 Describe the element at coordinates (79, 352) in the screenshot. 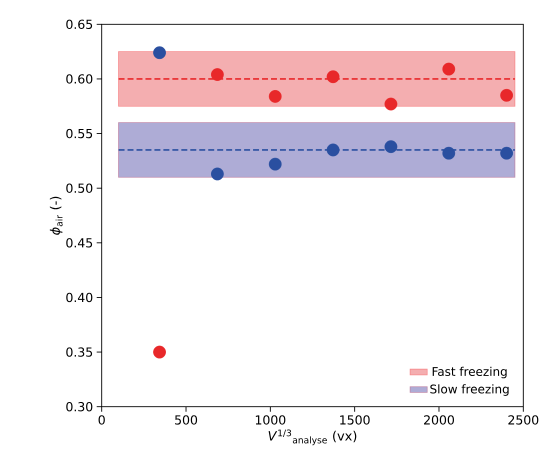

I see `y-tick-label: 0.35` at that location.